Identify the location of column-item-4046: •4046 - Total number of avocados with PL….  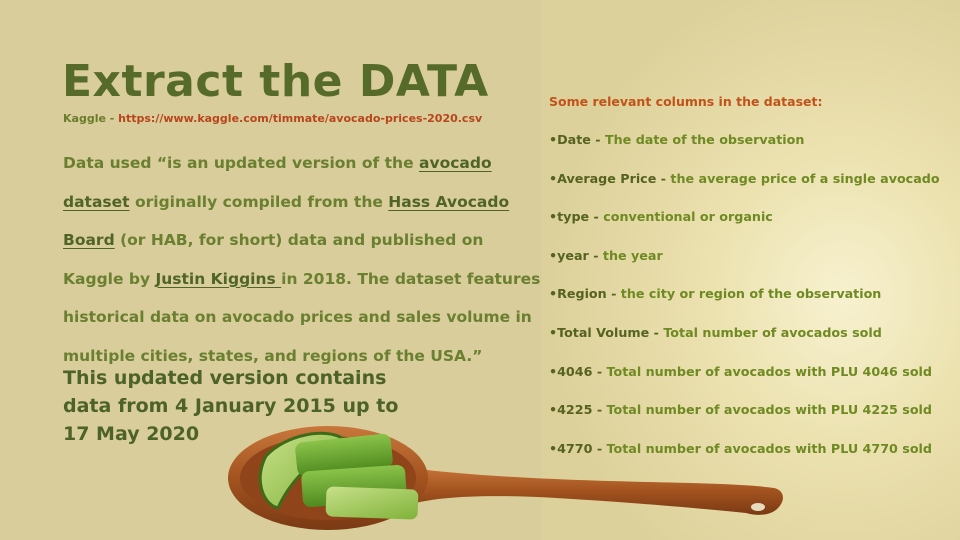
(740, 371).